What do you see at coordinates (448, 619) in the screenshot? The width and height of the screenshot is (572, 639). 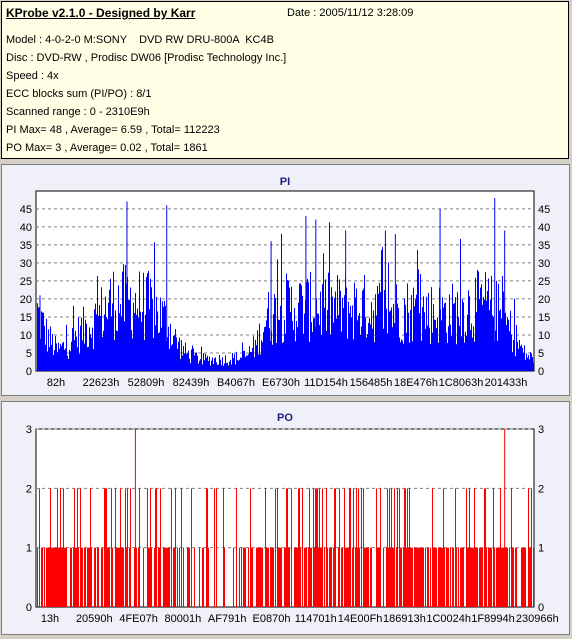 I see `x-tick-label: 1C0024h` at bounding box center [448, 619].